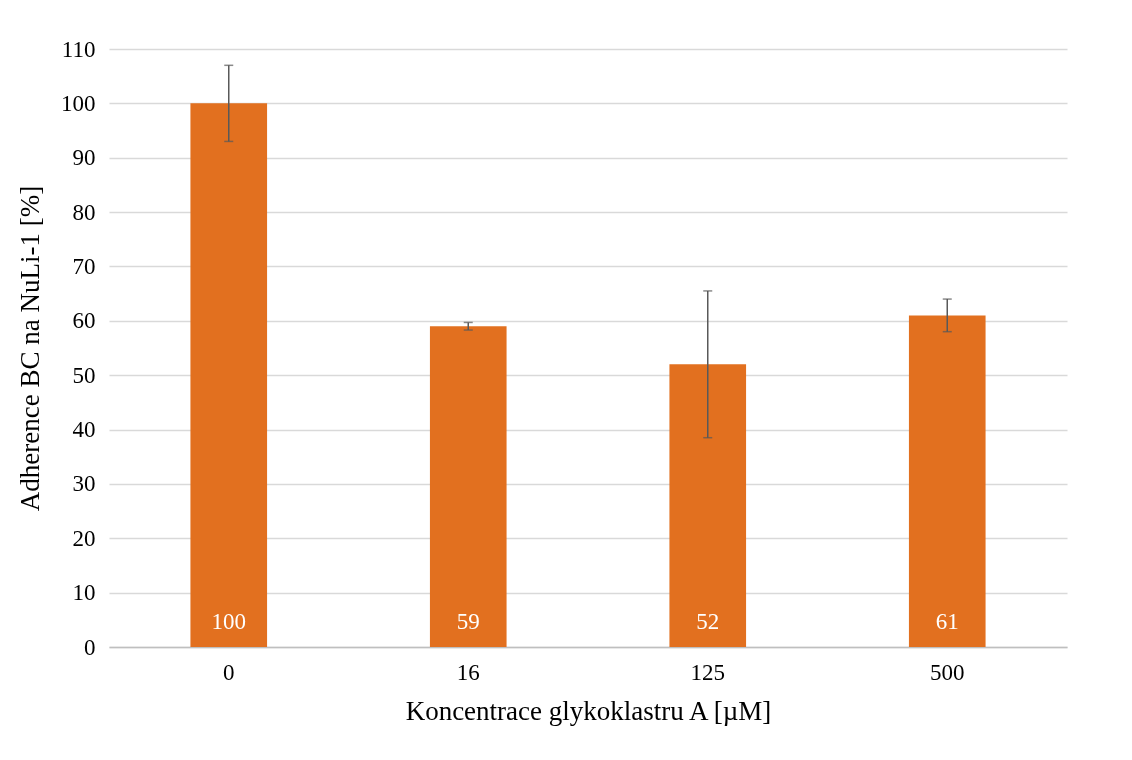 The height and width of the screenshot is (760, 1132). I want to click on x-axis-title: Koncentrace glykoklastru A [µM], so click(588, 710).